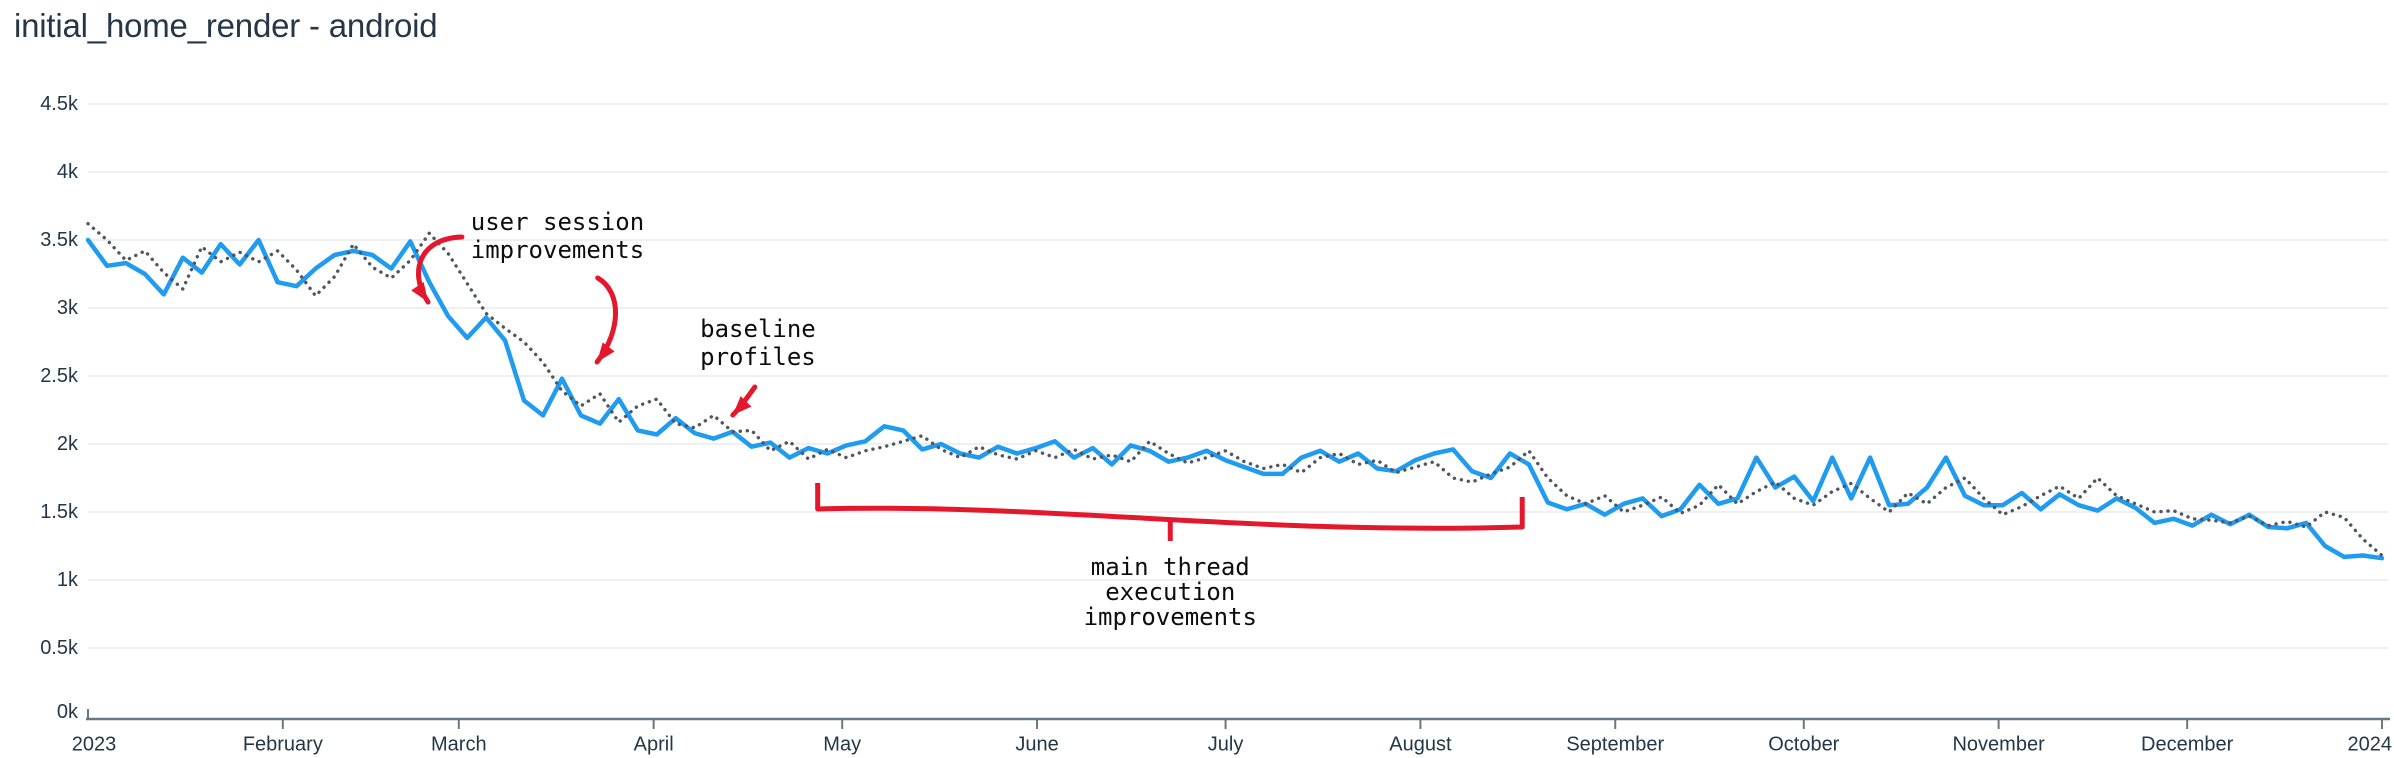 The width and height of the screenshot is (2394, 758). I want to click on x-tick-label: October, so click(1803, 745).